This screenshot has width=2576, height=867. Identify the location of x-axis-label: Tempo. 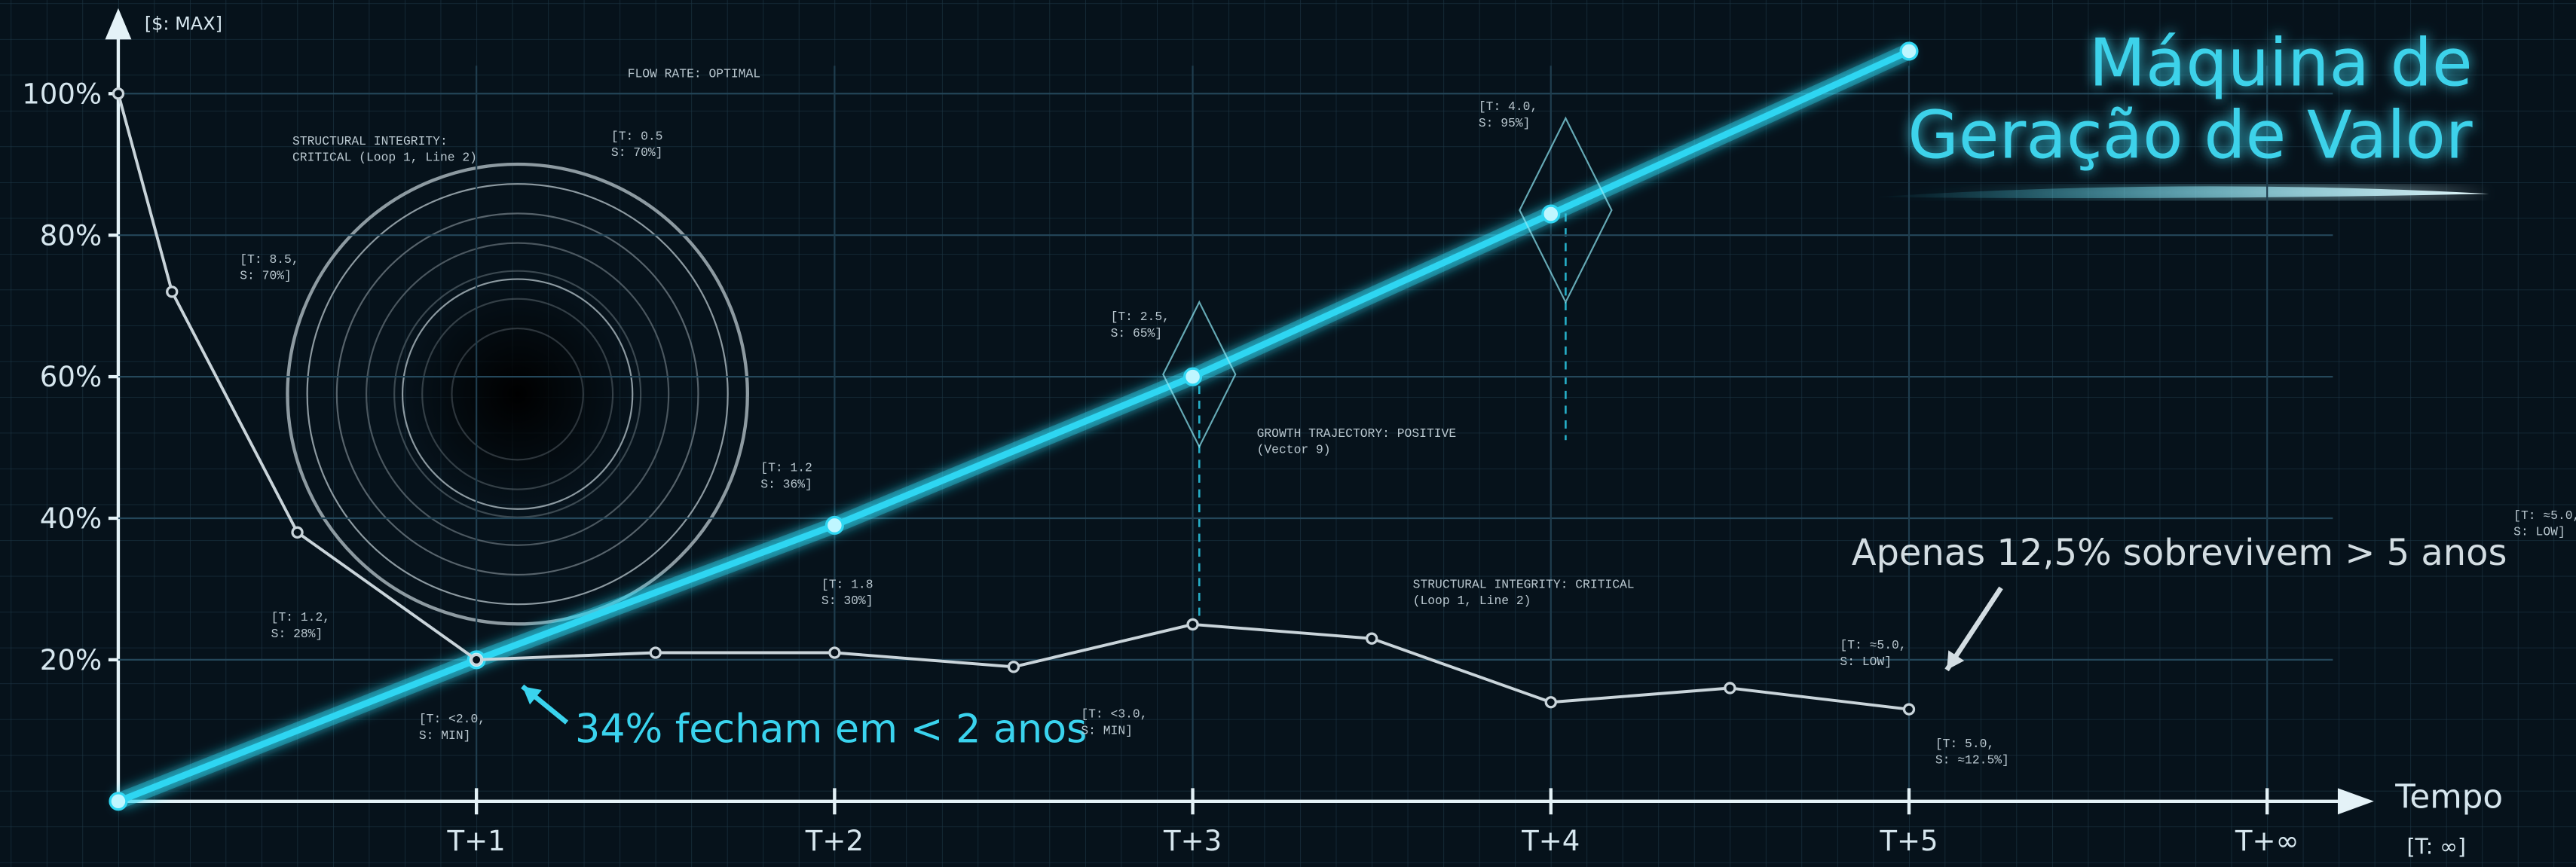
(2448, 798).